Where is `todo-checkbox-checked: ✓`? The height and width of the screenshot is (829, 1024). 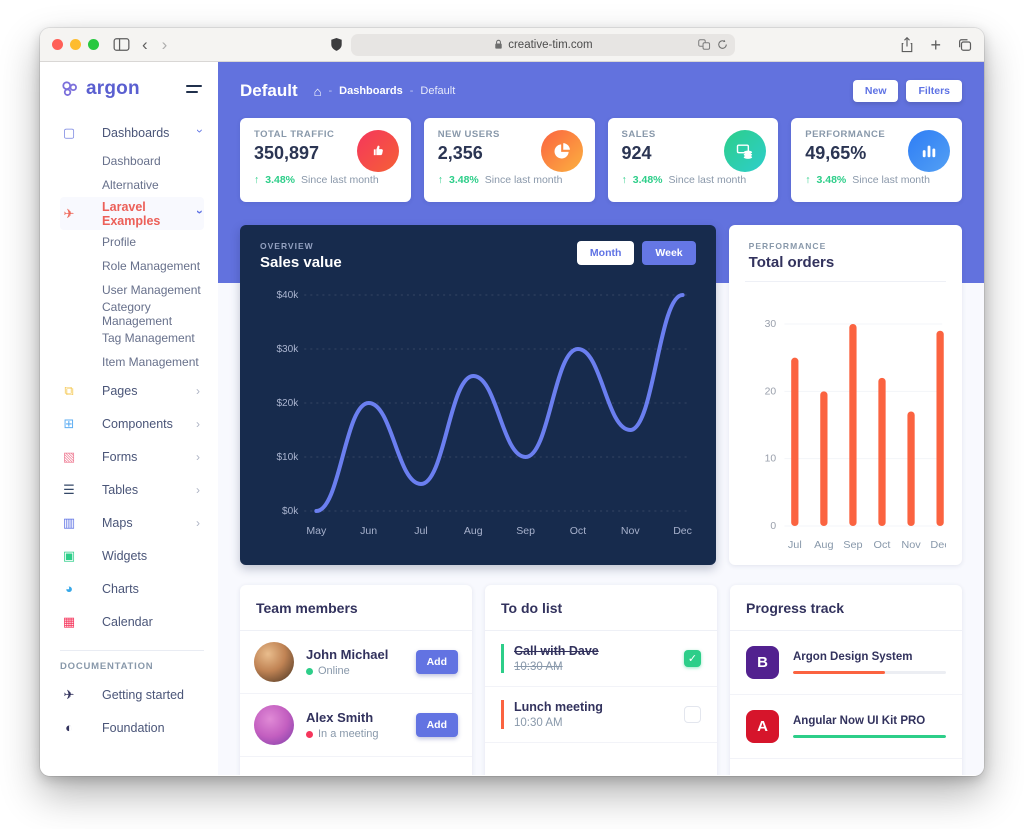 todo-checkbox-checked: ✓ is located at coordinates (692, 658).